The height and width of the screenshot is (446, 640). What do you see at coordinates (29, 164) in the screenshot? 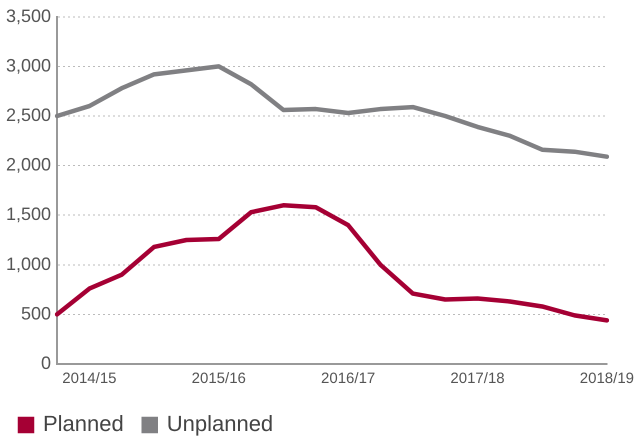
I see `y-tick-label: 2,000` at bounding box center [29, 164].